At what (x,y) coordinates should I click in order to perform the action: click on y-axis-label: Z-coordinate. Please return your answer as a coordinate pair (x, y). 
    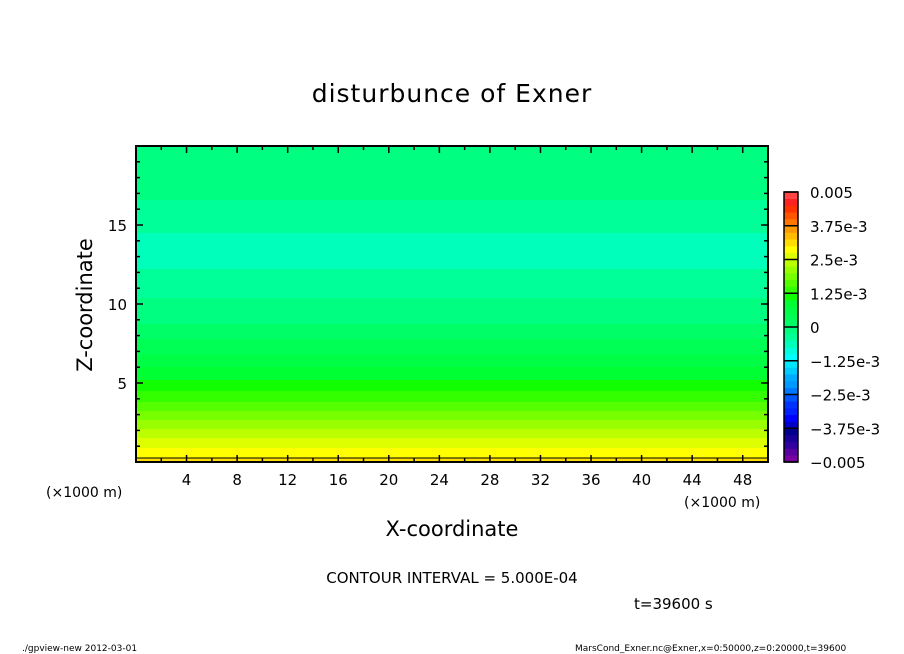
    Looking at the image, I should click on (85, 305).